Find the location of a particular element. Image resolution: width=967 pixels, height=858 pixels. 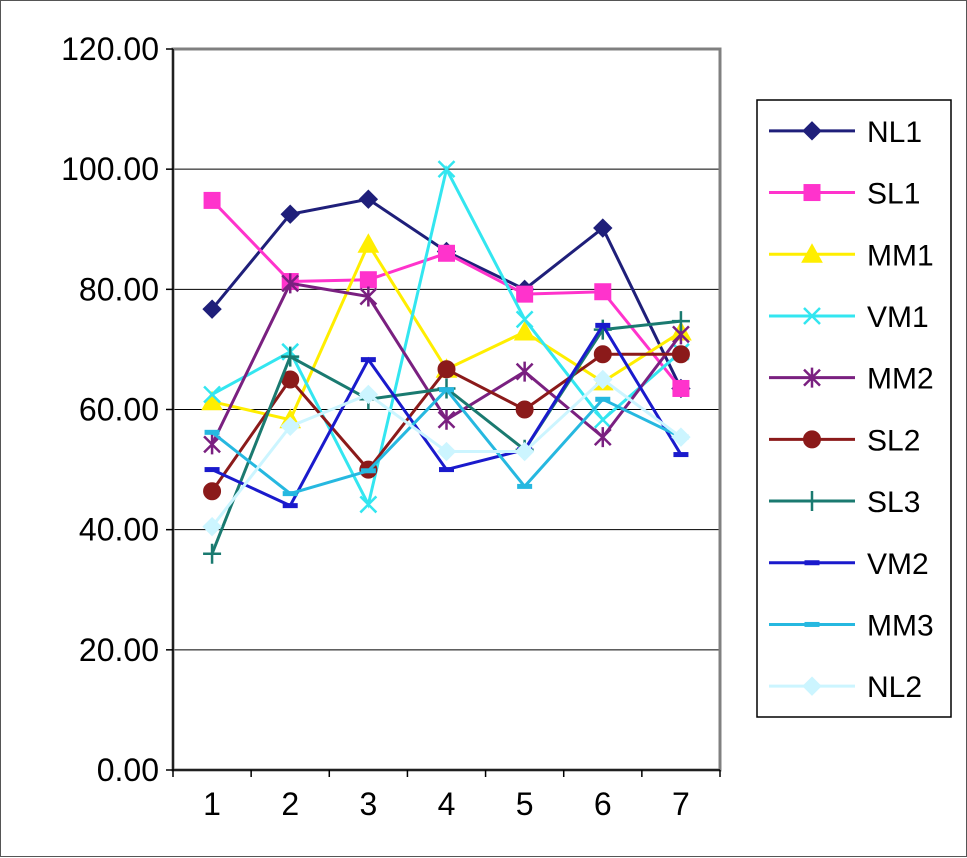

series-line-MM3 is located at coordinates (446, 441).